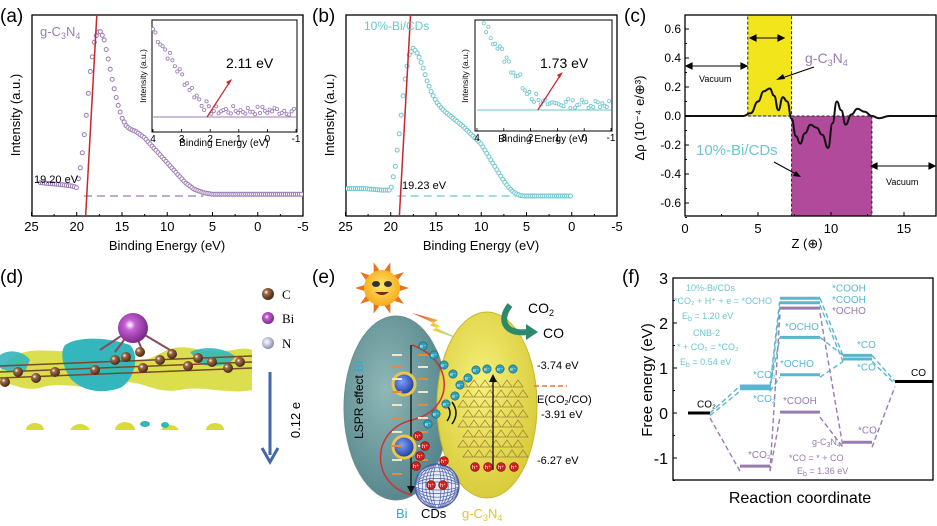 The image size is (937, 526). Describe the element at coordinates (493, 378) in the screenshot. I see `gcn-energy-arrowhead` at that location.